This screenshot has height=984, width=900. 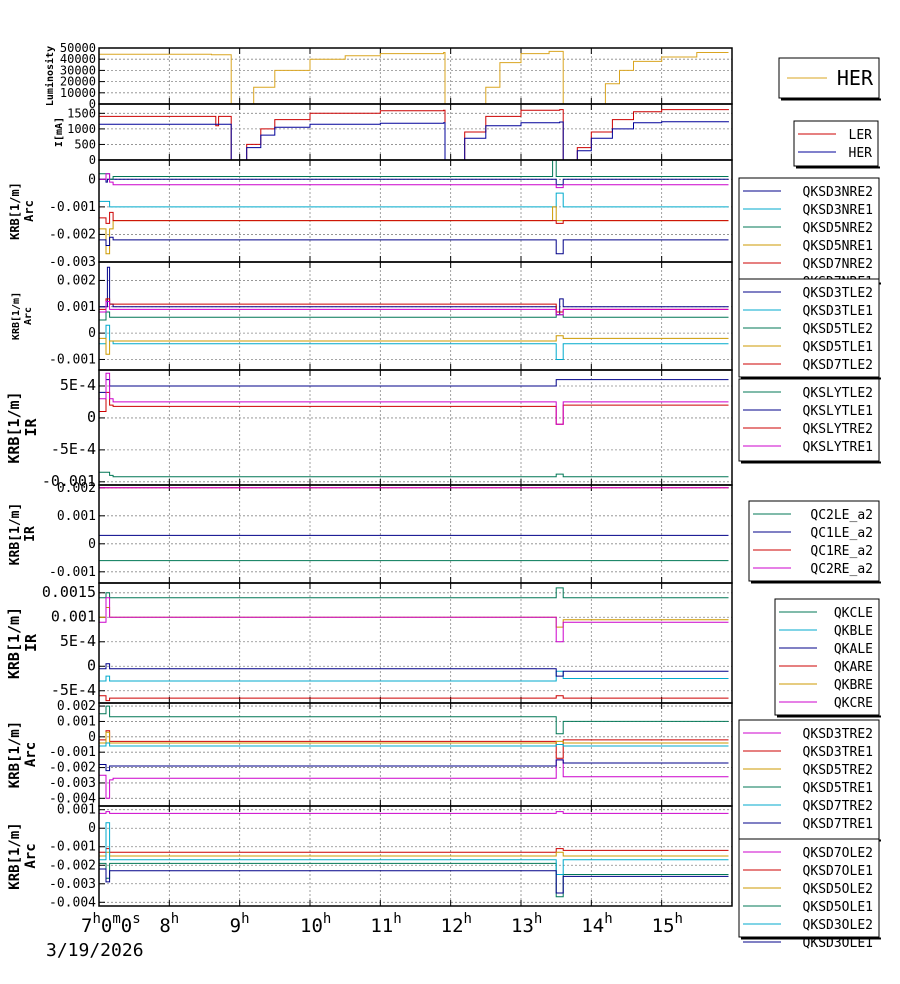 What do you see at coordinates (78, 385) in the screenshot?
I see `y-tick-label: 5E-4` at bounding box center [78, 385].